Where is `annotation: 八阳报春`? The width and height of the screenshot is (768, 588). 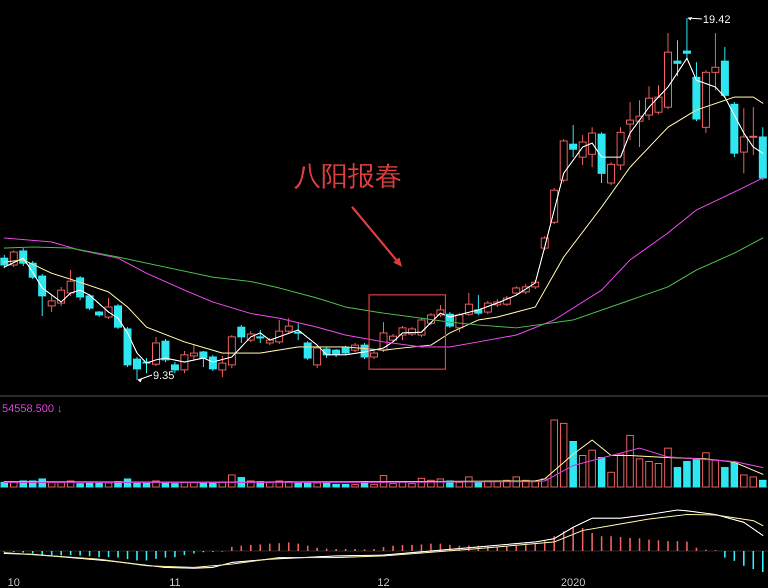
annotation: 八阳报春 is located at coordinates (348, 176).